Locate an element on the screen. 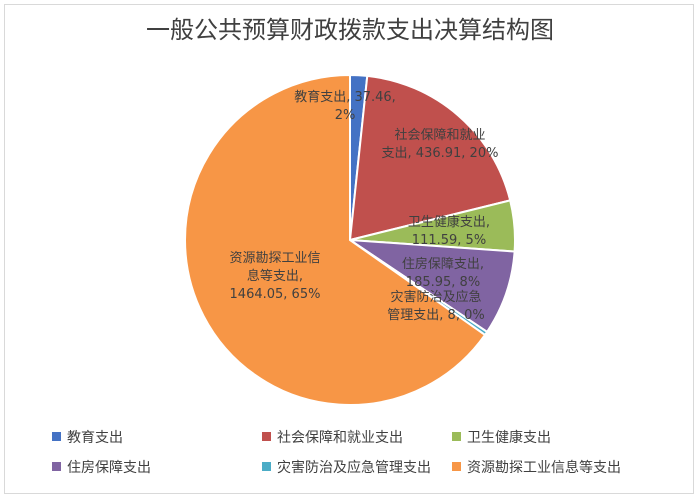 The height and width of the screenshot is (500, 700). legend-label: 住房保障支出 is located at coordinates (109, 468).